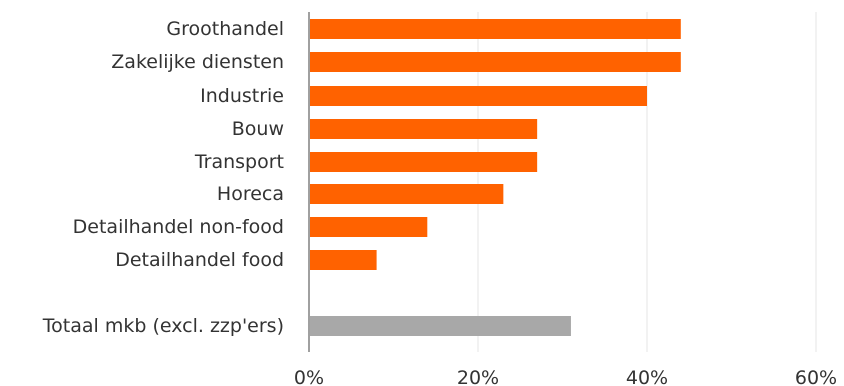 The width and height of the screenshot is (844, 386). Describe the element at coordinates (258, 129) in the screenshot. I see `category-label: Bouw` at that location.